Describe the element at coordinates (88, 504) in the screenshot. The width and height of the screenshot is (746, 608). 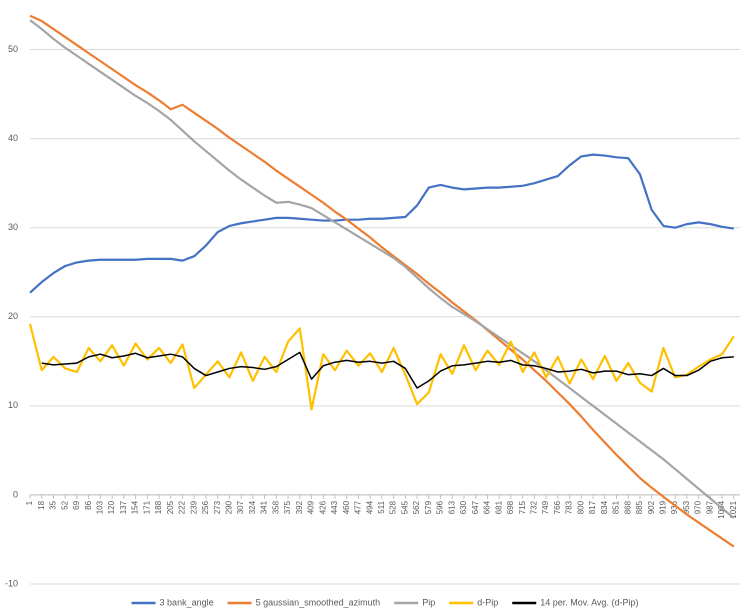
I see `x-tick-label: 86` at that location.